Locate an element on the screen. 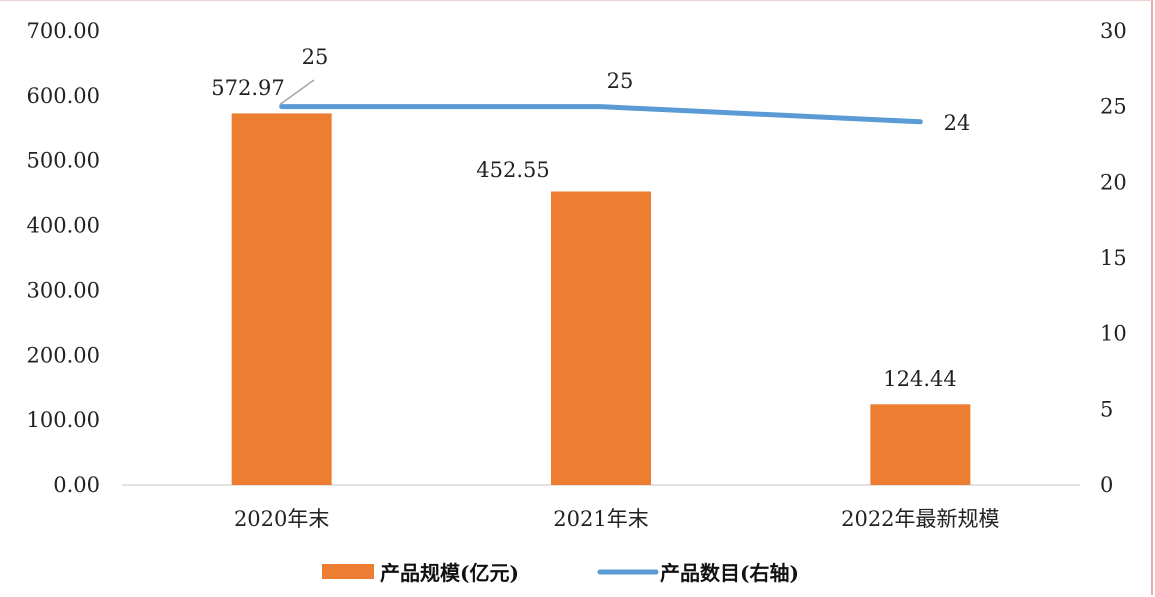 Image resolution: width=1155 pixels, height=597 pixels. left-axis-tick-label: 0.00 is located at coordinates (76, 485).